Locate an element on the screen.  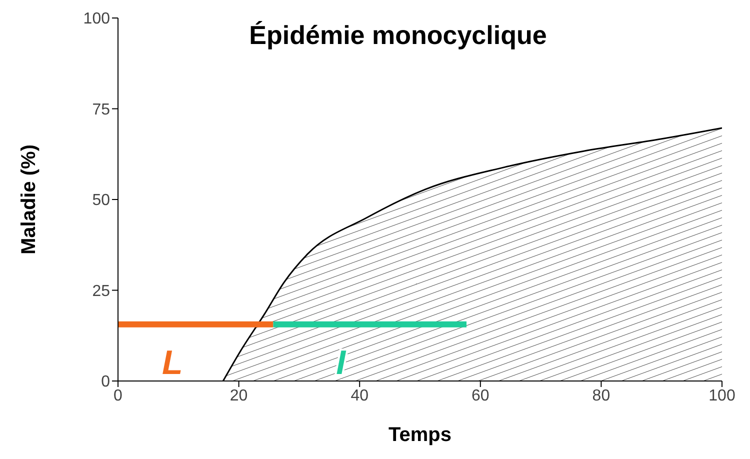
y-tick-label: 100 is located at coordinates (96, 19).